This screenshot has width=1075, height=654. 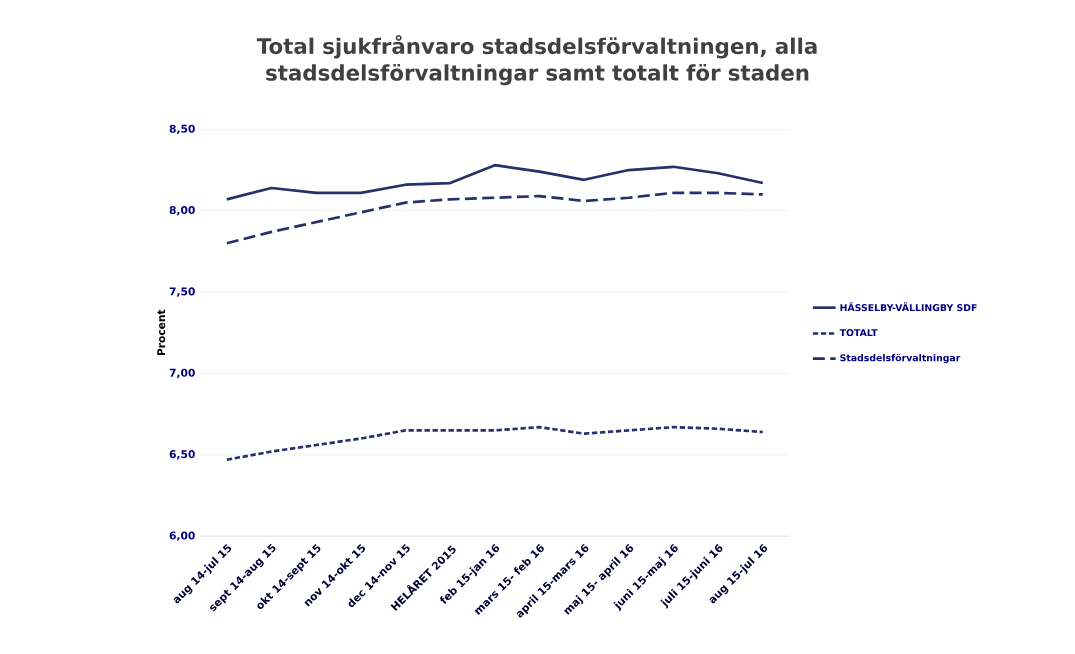 I want to click on chart-title: Total sjukfrånvaro stadsdelsförvaltningen, alla stadsdelsförvaltningar samt totalt för staden, so click(x=536, y=60).